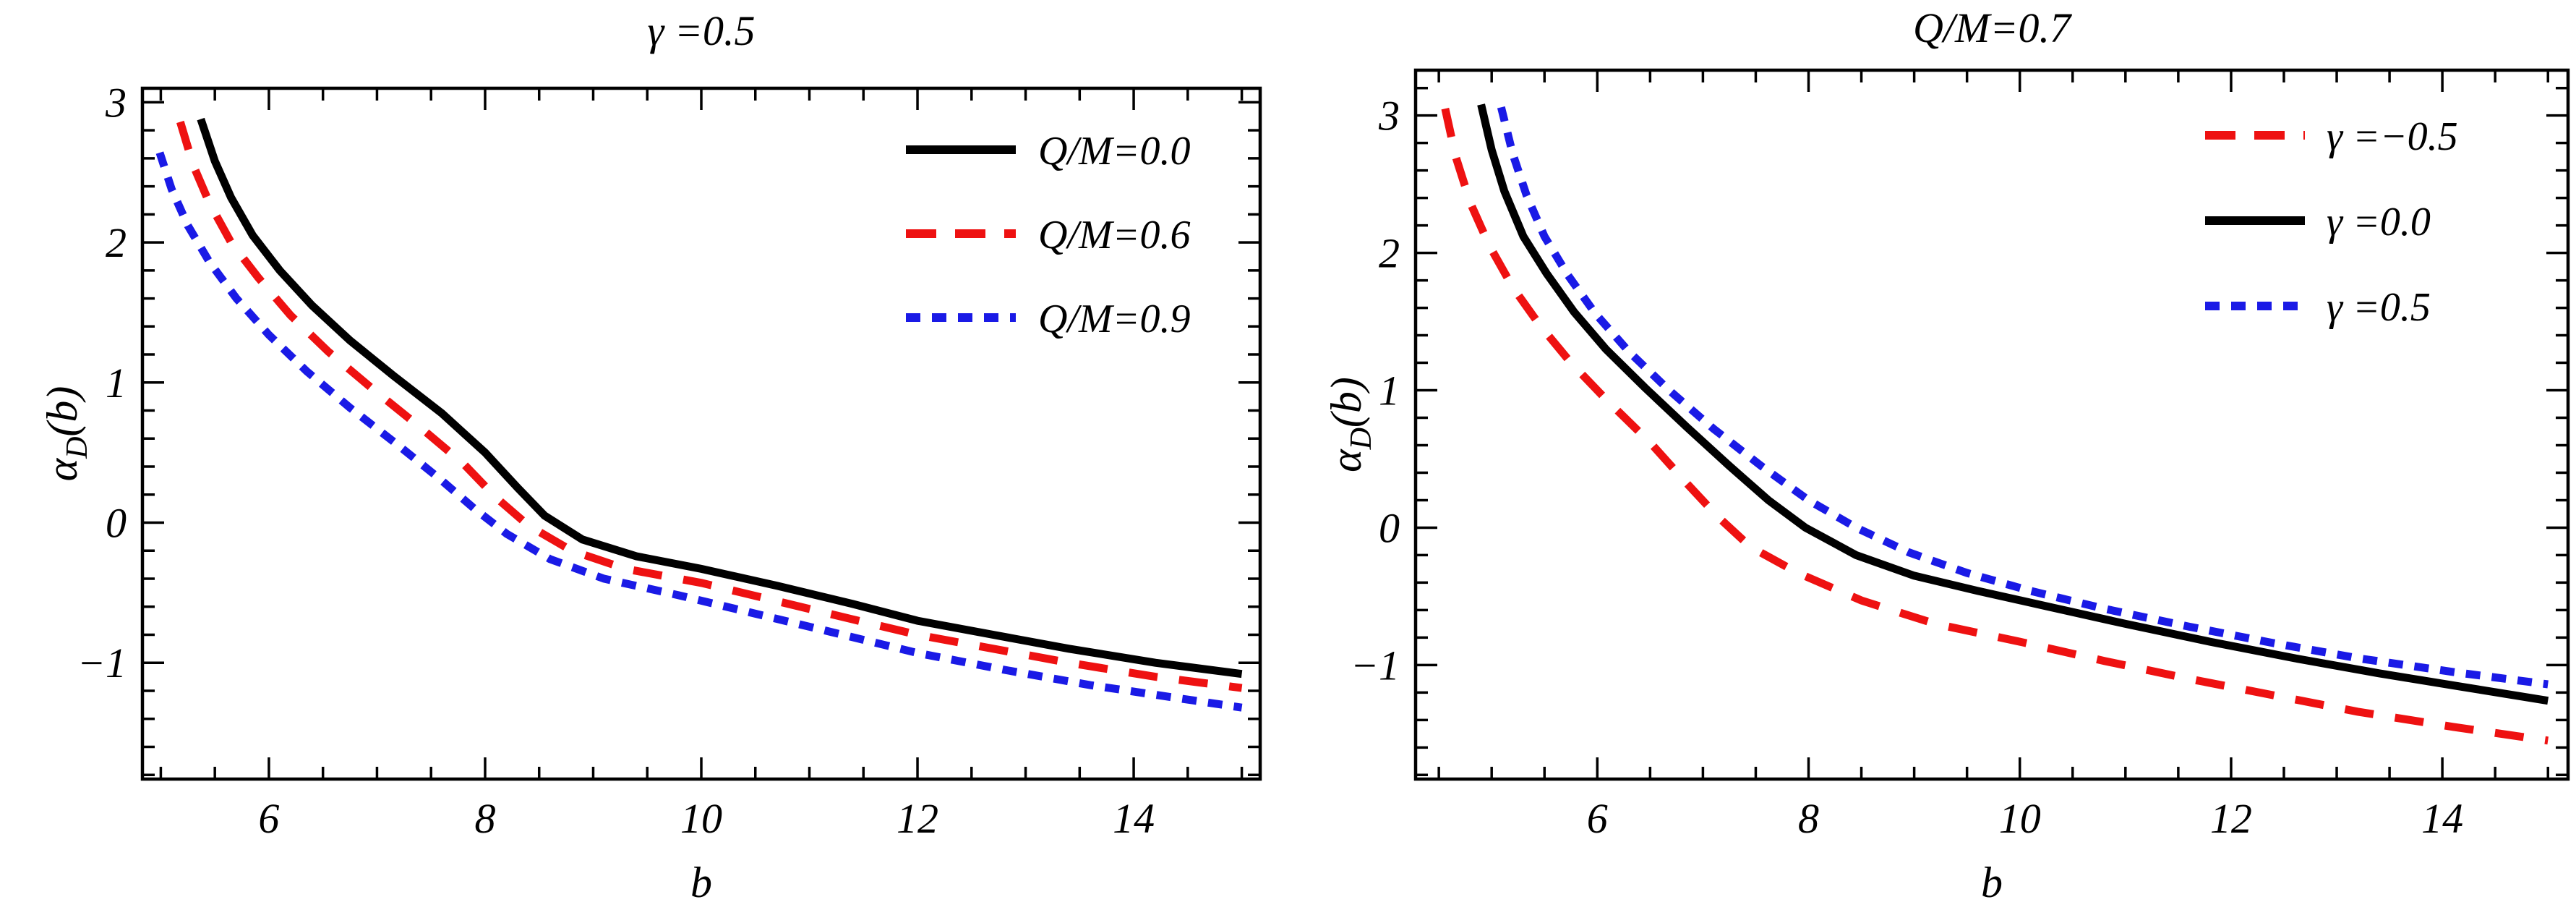  What do you see at coordinates (2392, 136) in the screenshot?
I see `legend-label-gamma--0.5: γ =−0.5` at bounding box center [2392, 136].